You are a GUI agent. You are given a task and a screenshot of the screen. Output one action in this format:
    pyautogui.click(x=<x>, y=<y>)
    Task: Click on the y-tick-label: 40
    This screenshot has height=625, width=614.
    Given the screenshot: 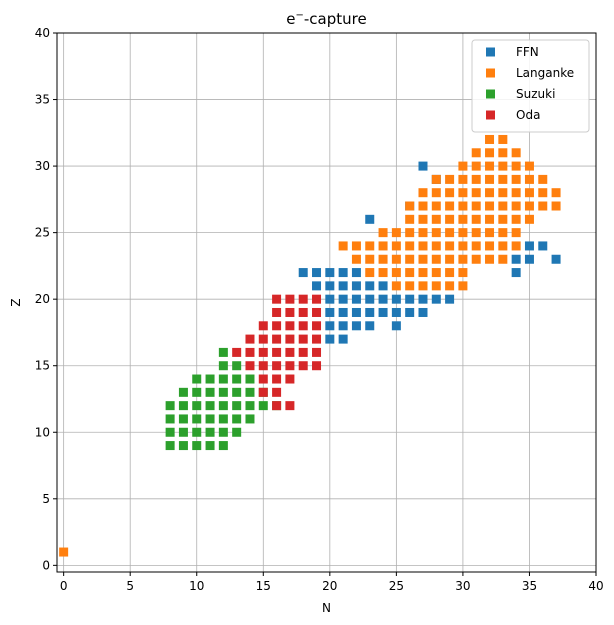 What is the action you would take?
    pyautogui.click(x=42, y=33)
    